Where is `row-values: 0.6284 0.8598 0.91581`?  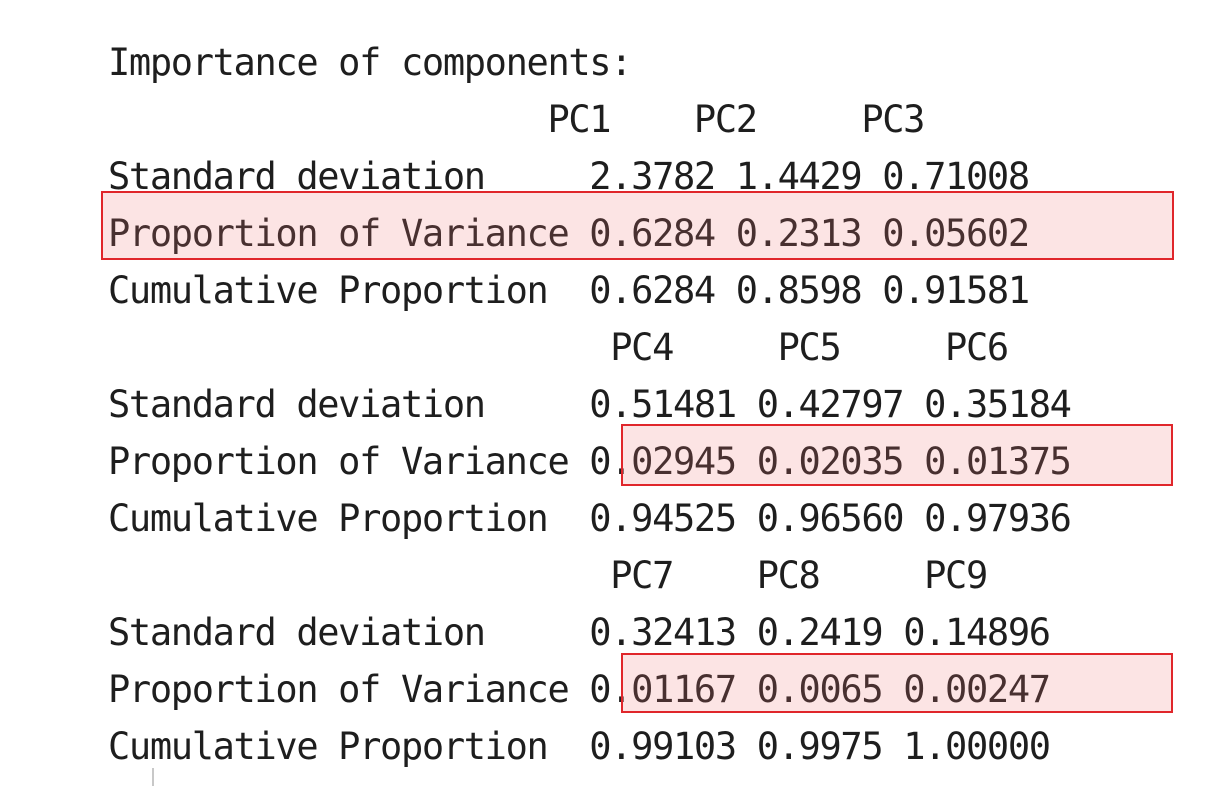
row-values: 0.6284 0.8598 0.91581 is located at coordinates (799, 290).